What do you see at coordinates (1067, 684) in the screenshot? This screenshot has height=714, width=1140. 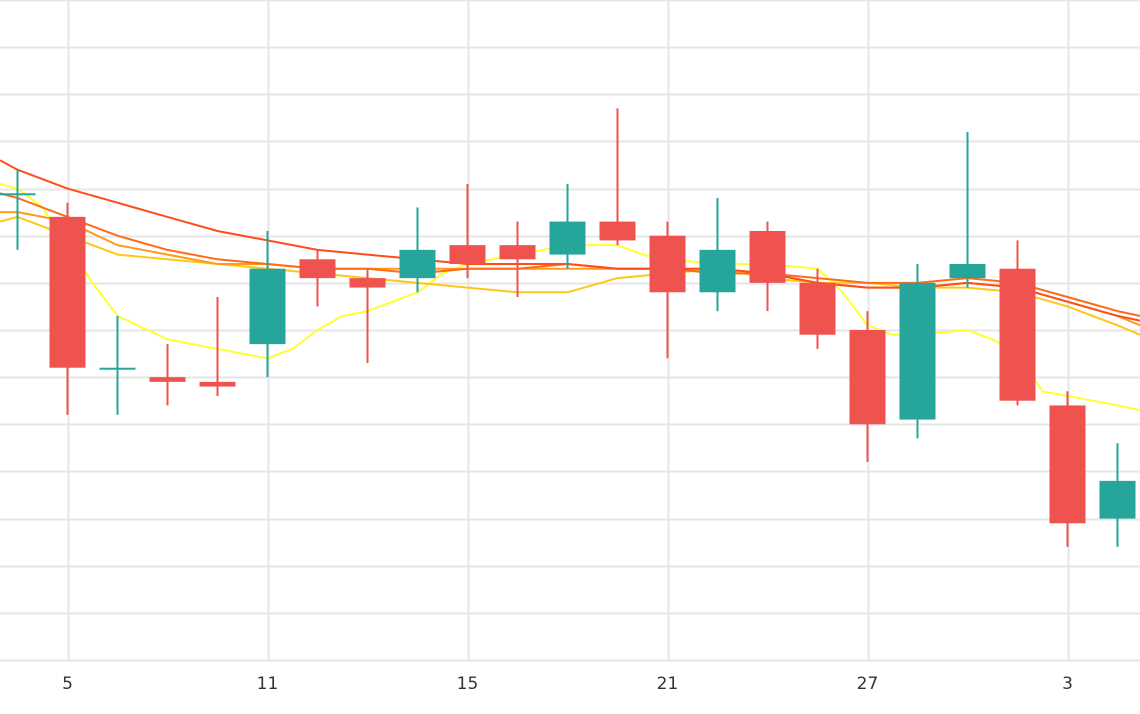 I see `x-tick-label: 3` at bounding box center [1067, 684].